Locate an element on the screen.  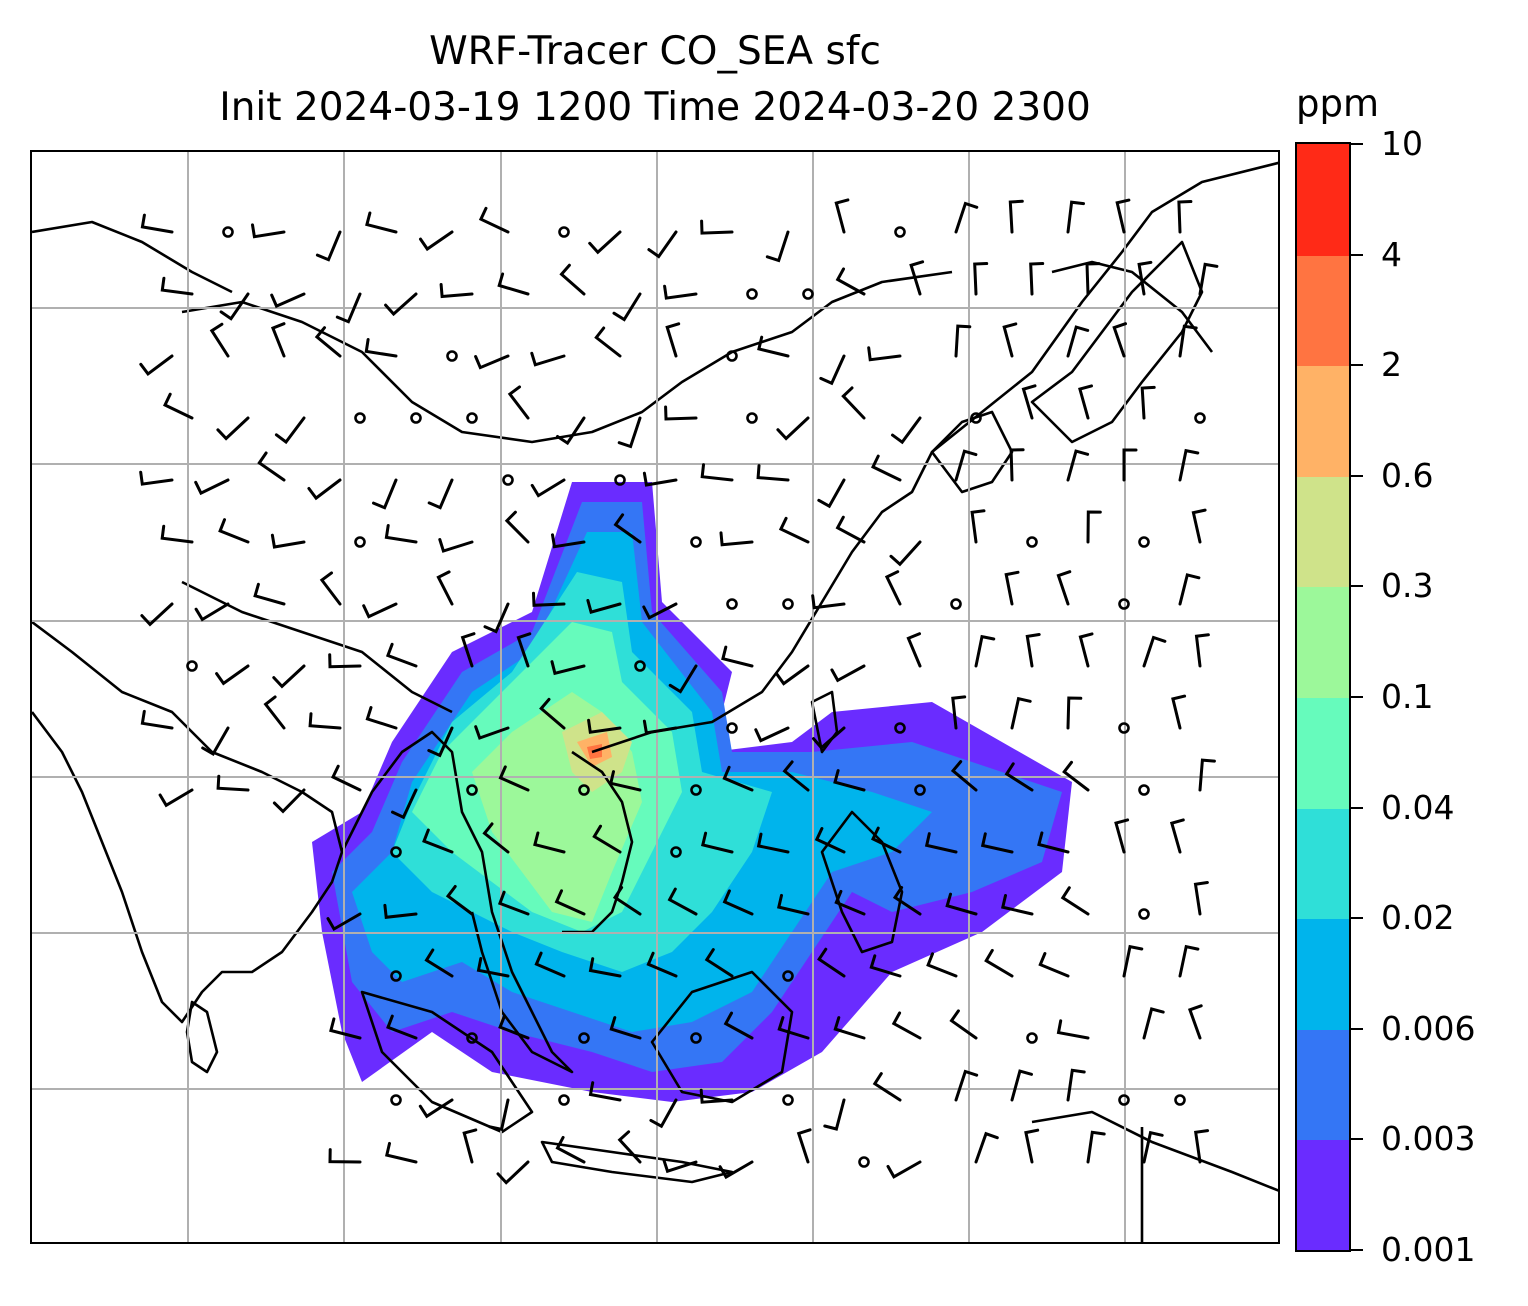
japan-coastline is located at coordinates (1117, 342).